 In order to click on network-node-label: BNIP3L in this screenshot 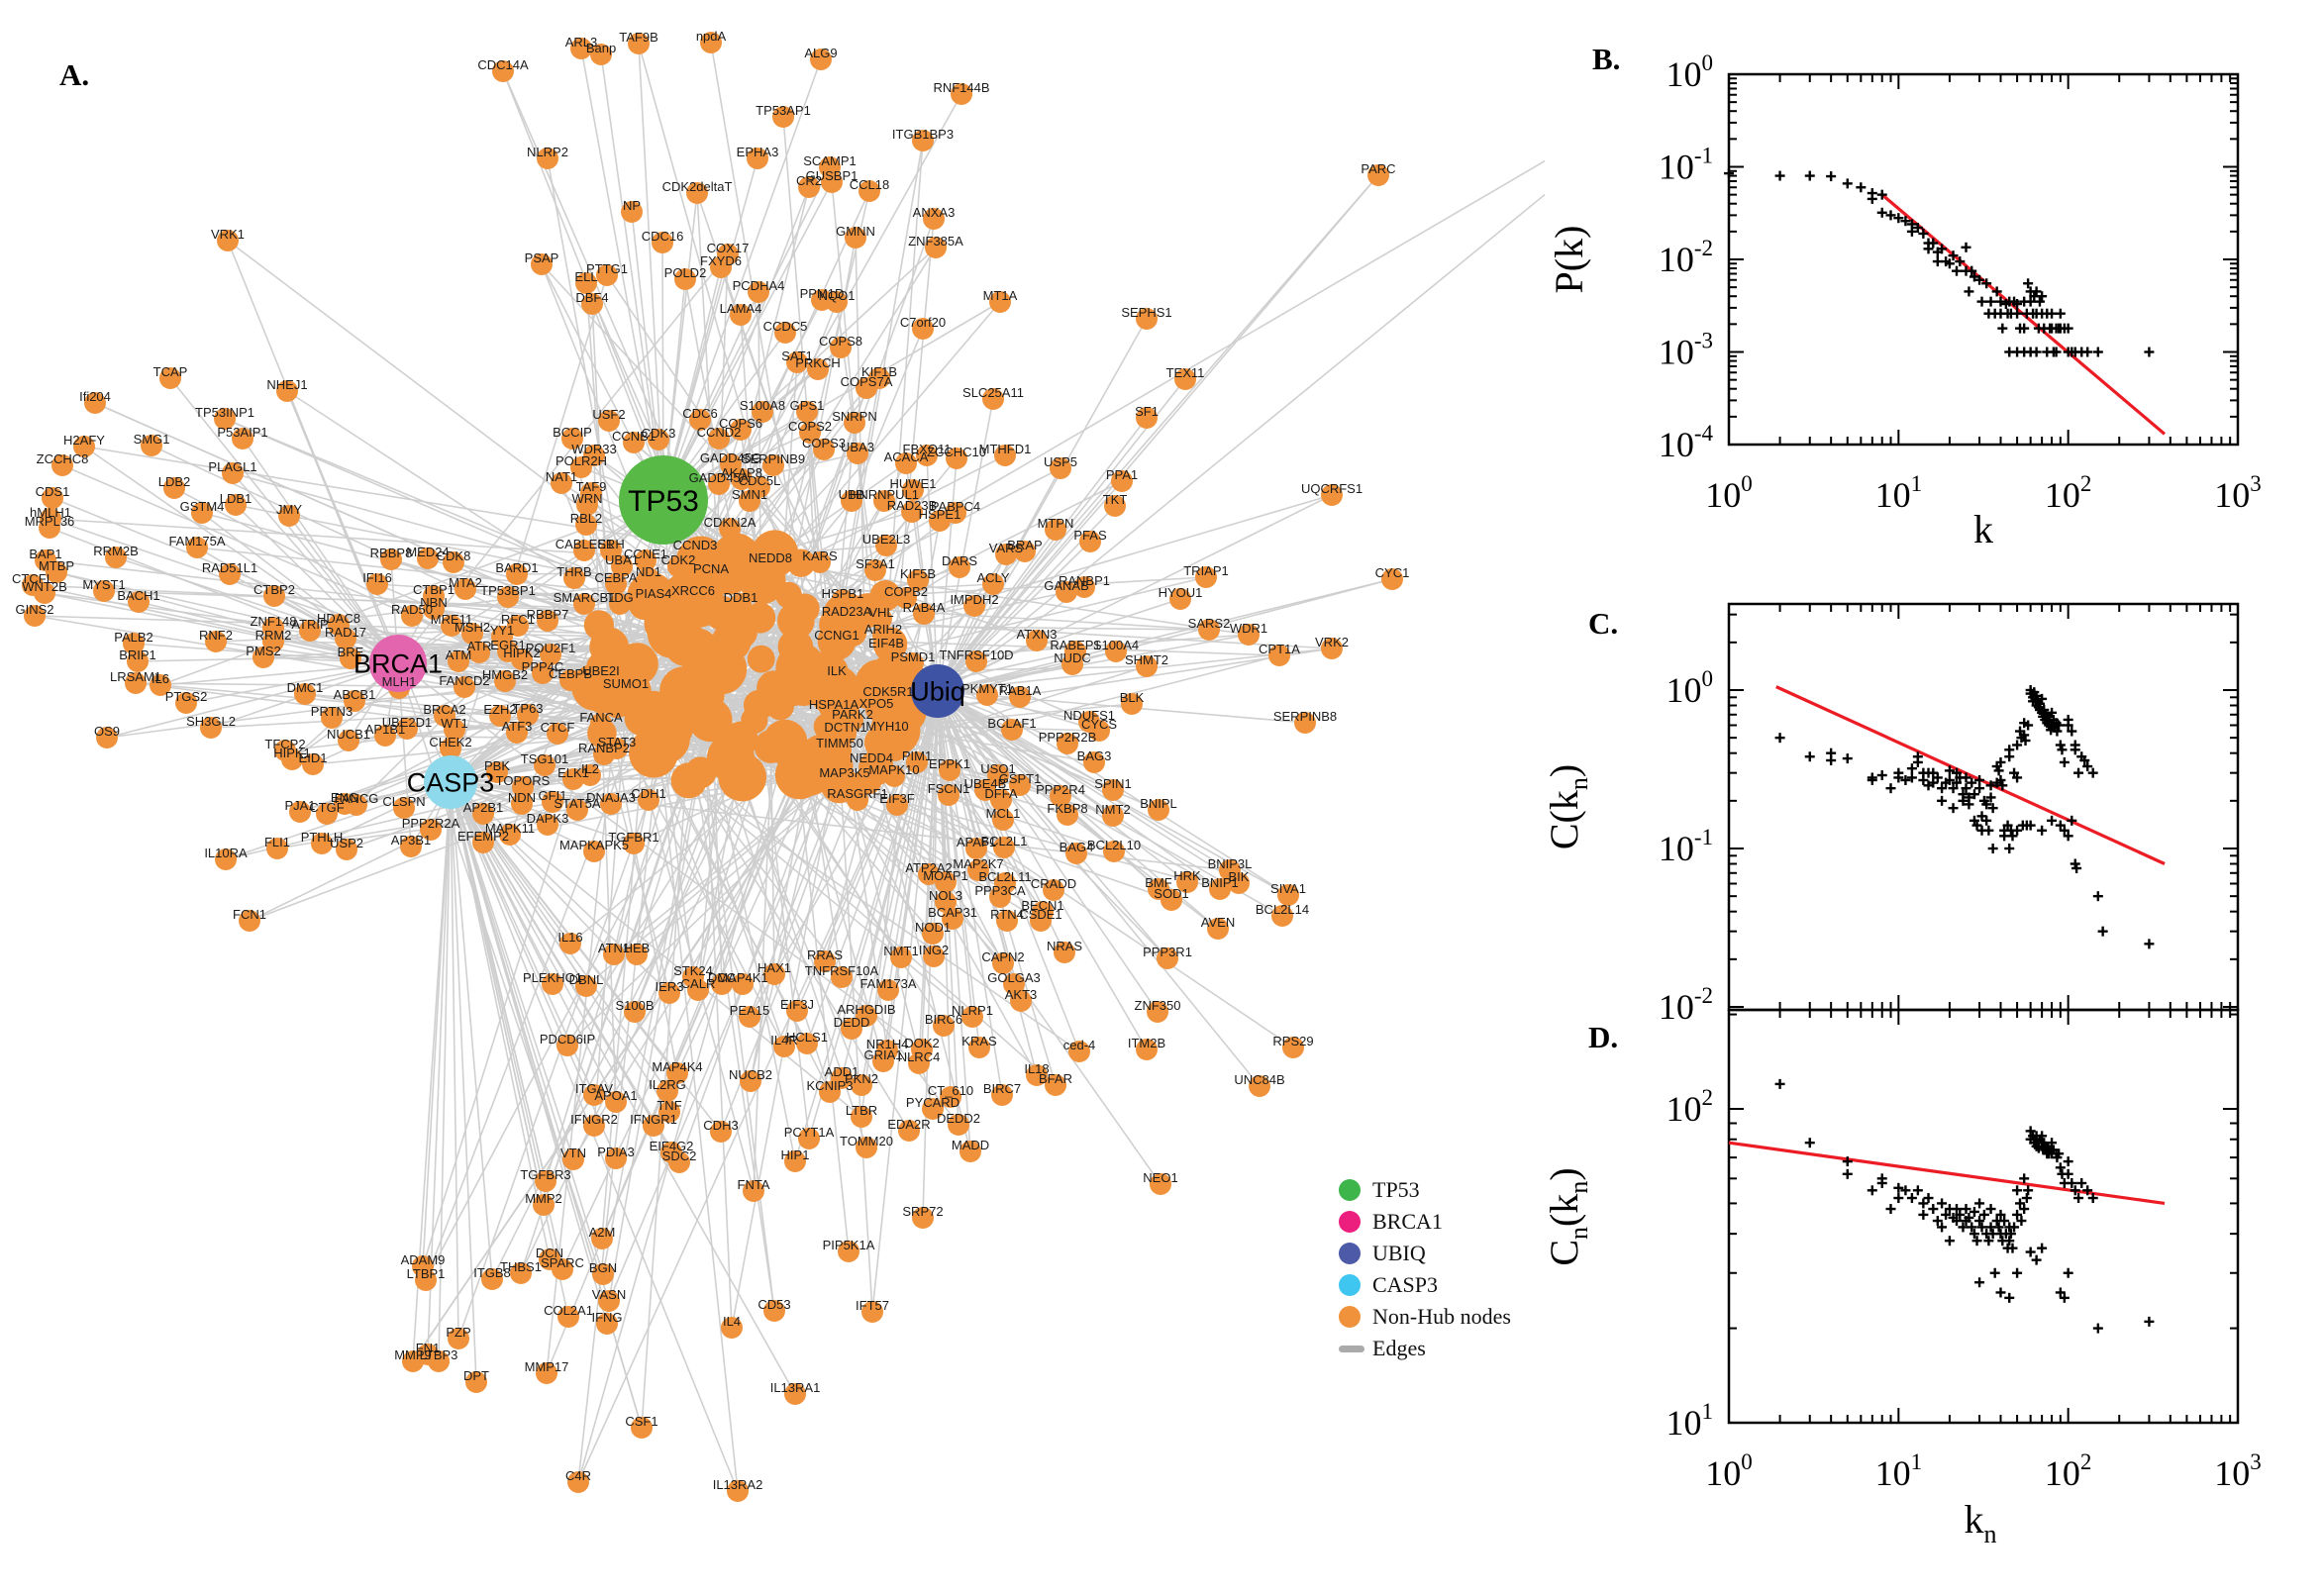, I will do `click(1230, 863)`.